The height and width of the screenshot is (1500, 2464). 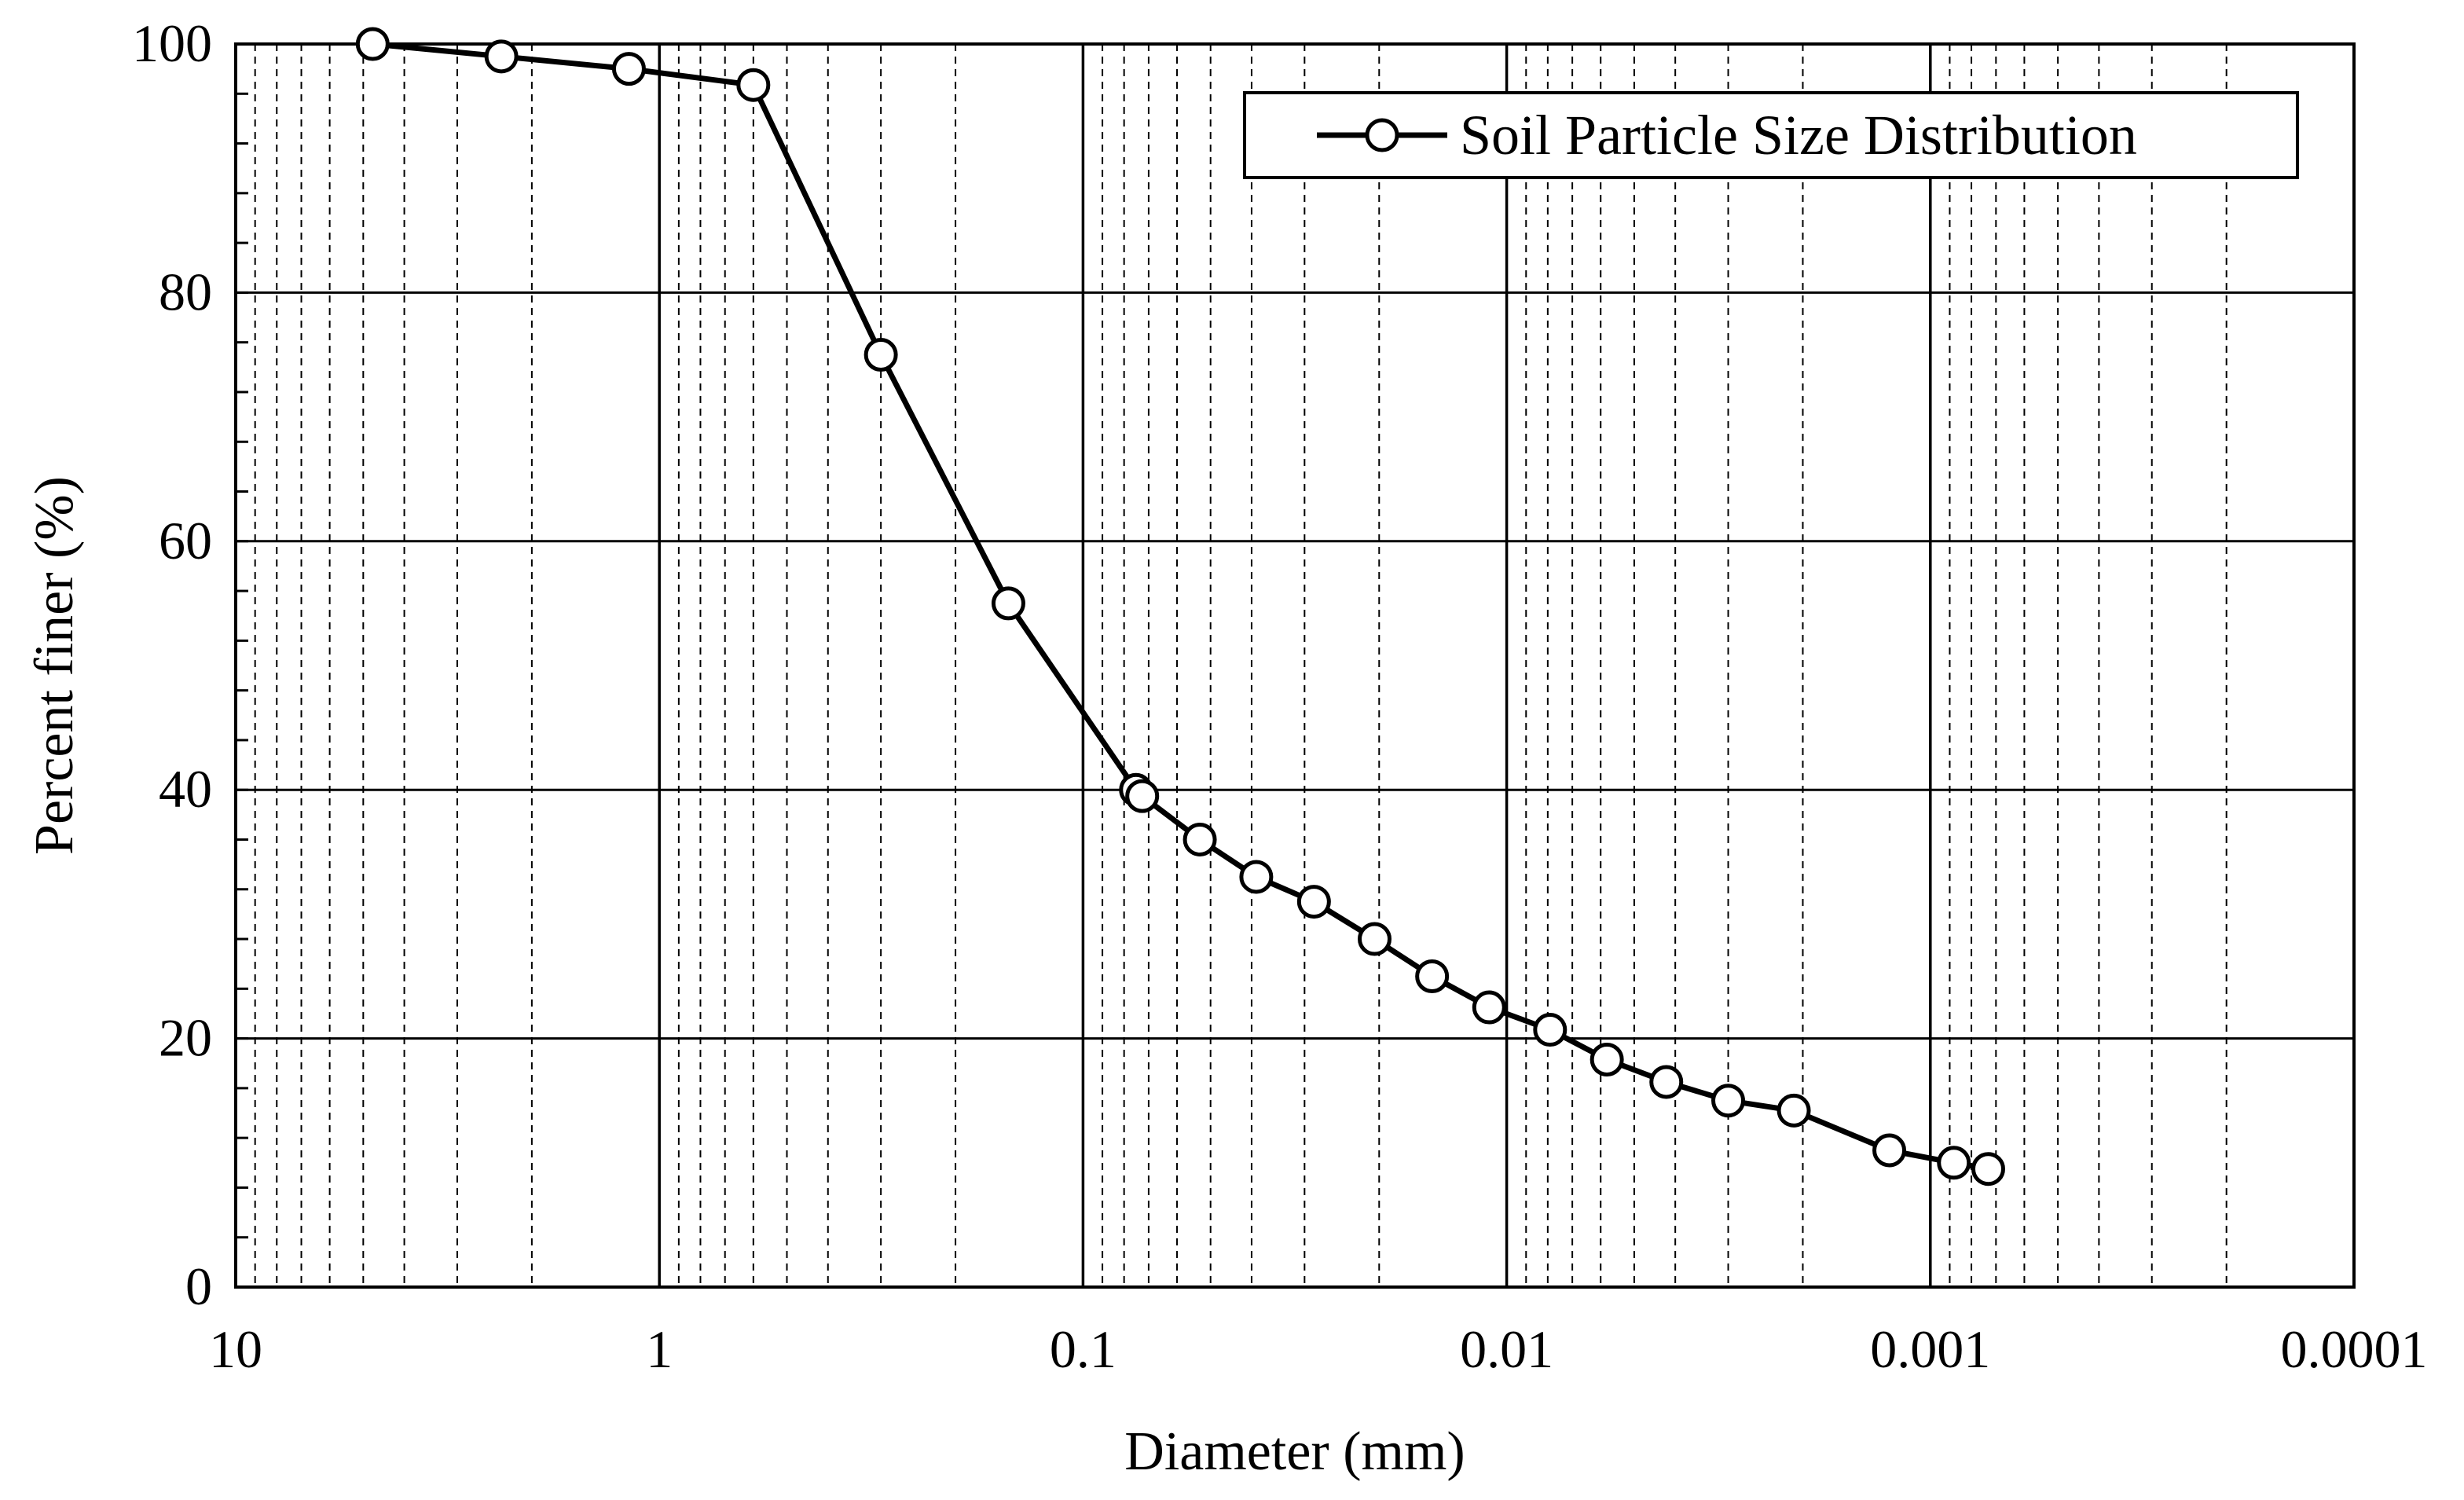 I want to click on y-tick-label: 40, so click(x=185, y=789).